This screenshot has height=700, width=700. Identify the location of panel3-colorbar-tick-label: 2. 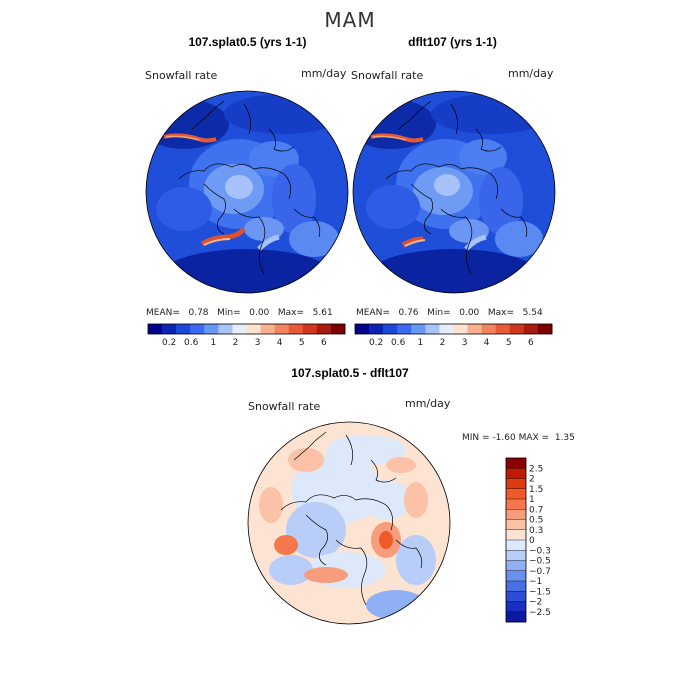
(532, 480).